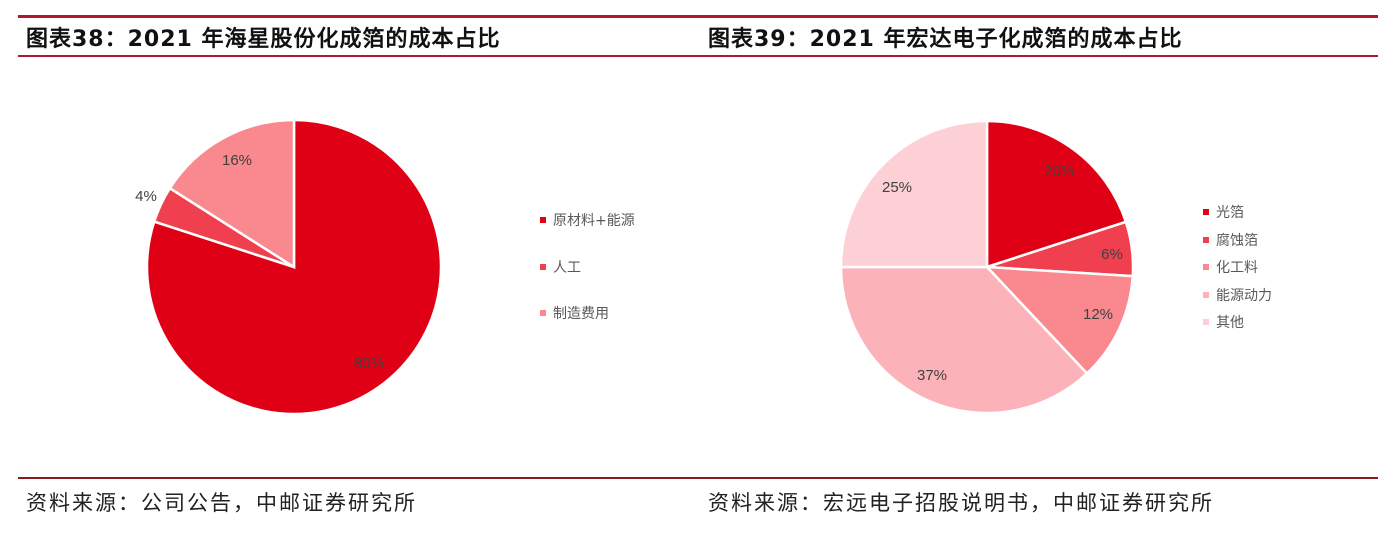 This screenshot has height=533, width=1399. What do you see at coordinates (221, 503) in the screenshot?
I see `left-source-note: 资料来源：公司公告，中邮证券研究所` at bounding box center [221, 503].